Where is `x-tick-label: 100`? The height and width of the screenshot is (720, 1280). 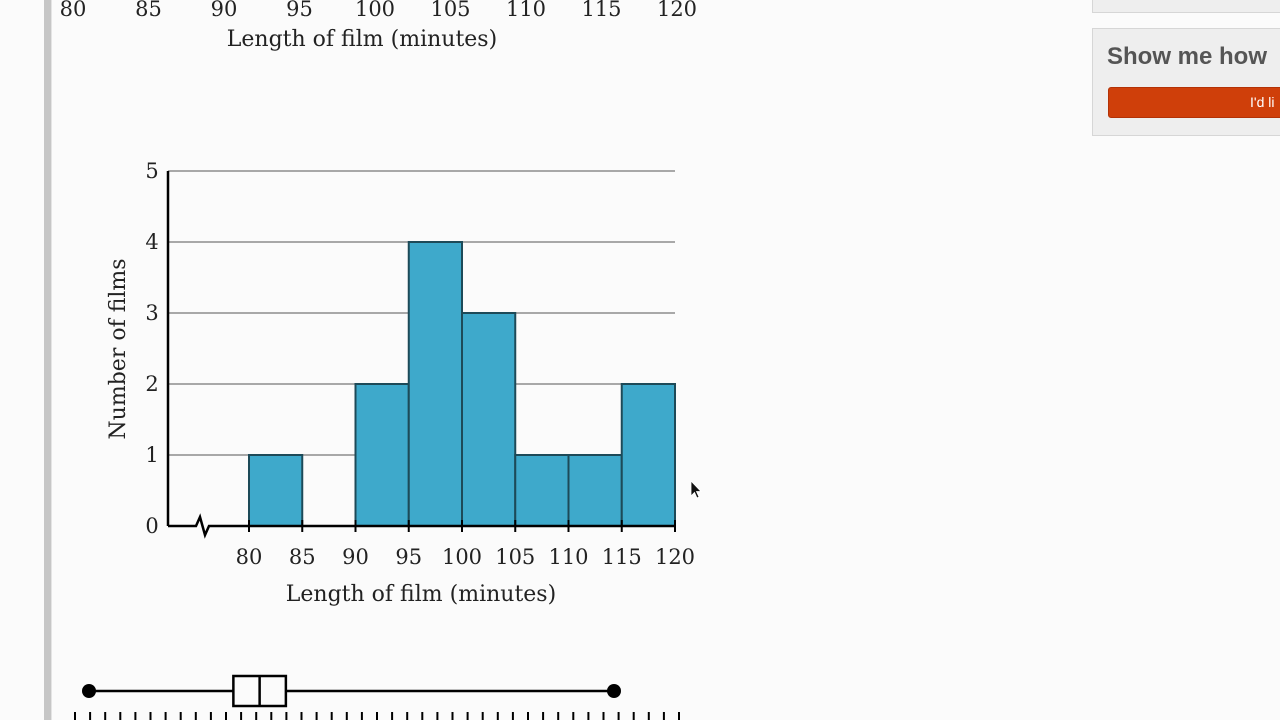 x-tick-label: 100 is located at coordinates (462, 557).